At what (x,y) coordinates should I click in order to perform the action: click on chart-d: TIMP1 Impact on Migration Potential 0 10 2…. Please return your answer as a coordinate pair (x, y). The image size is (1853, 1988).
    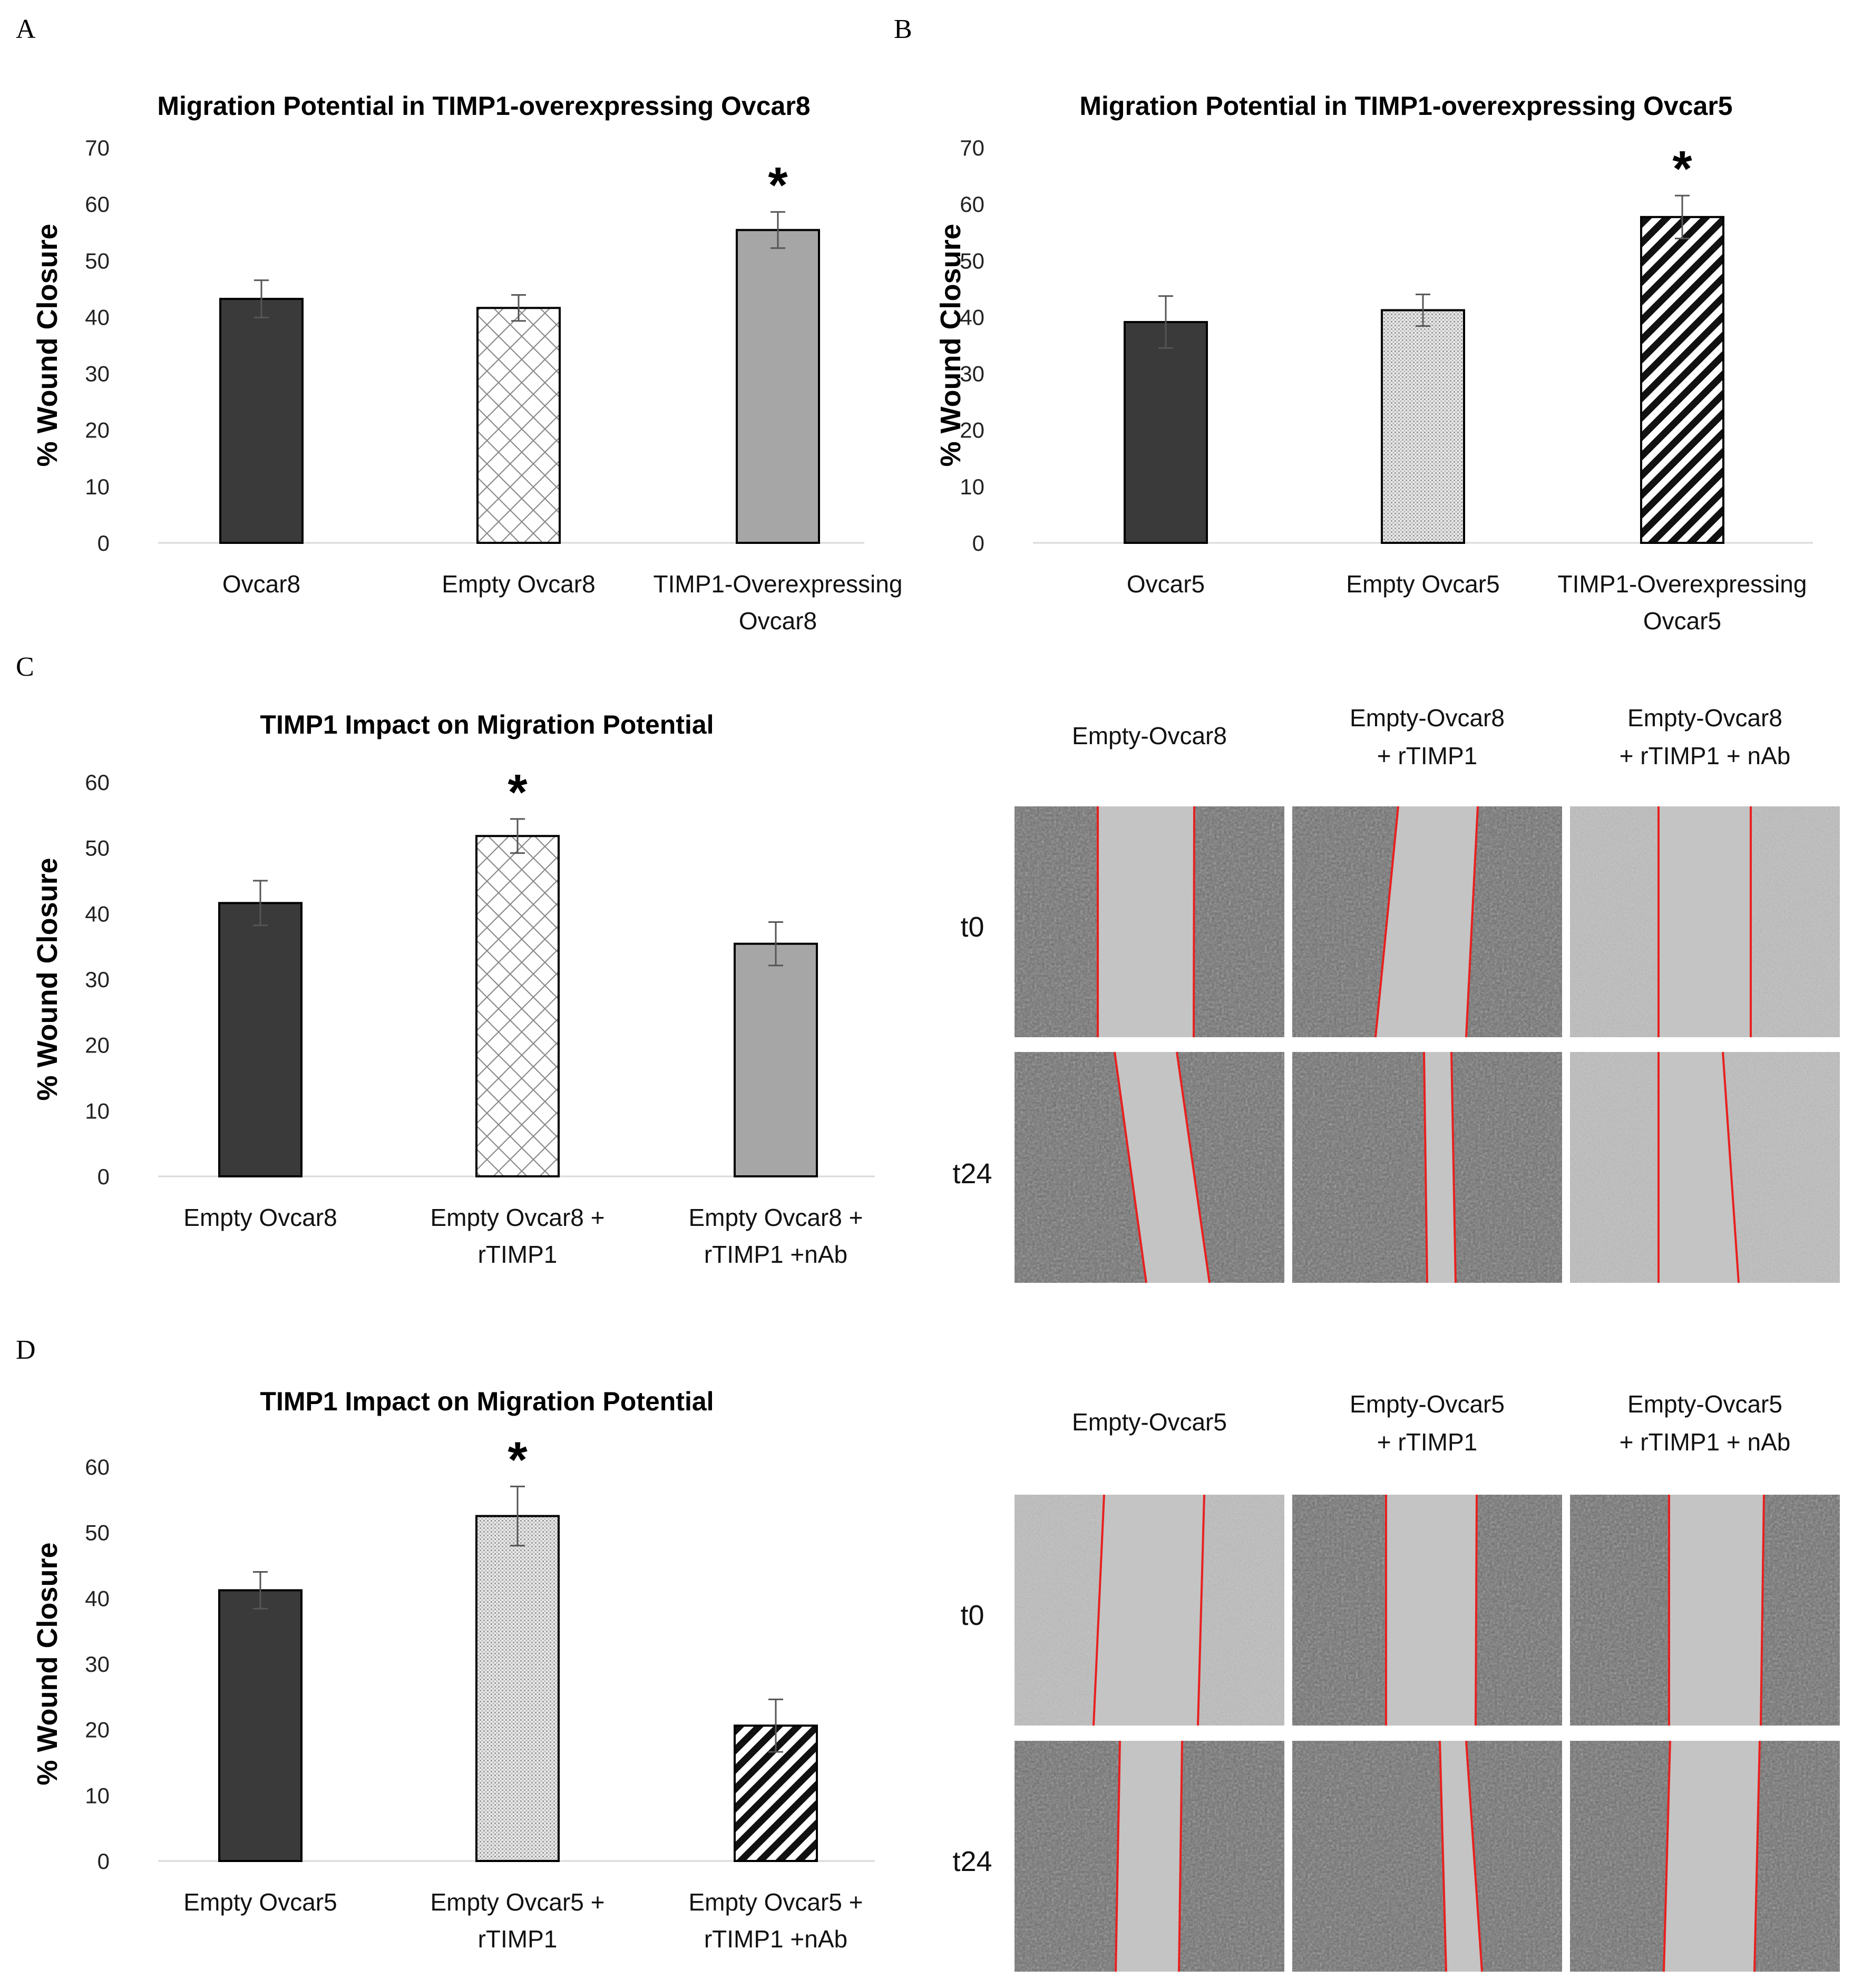
    Looking at the image, I should click on (453, 1670).